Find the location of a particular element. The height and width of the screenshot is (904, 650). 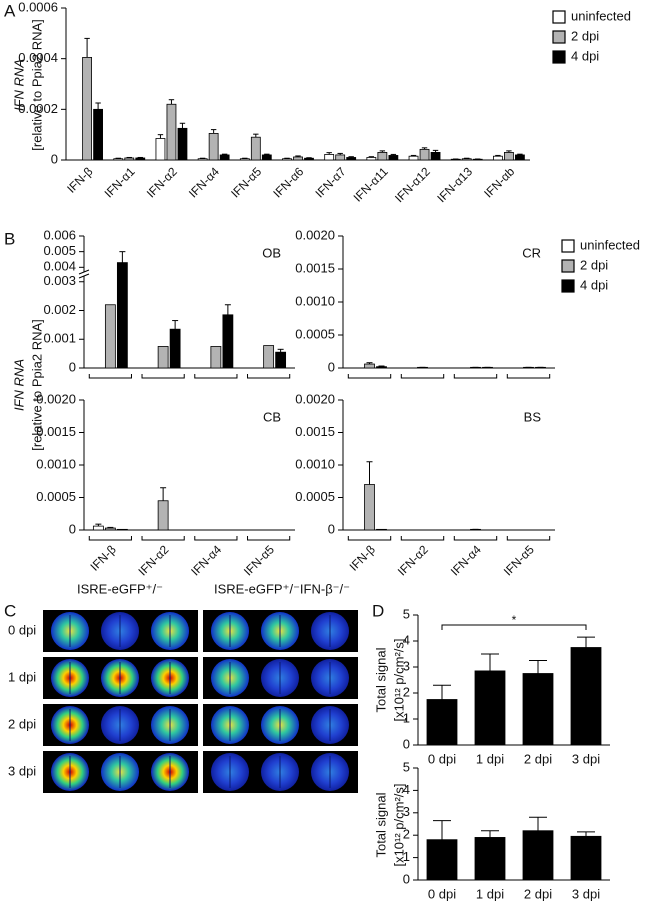

x-tick-label: IFN-α13 is located at coordinates (454, 184).